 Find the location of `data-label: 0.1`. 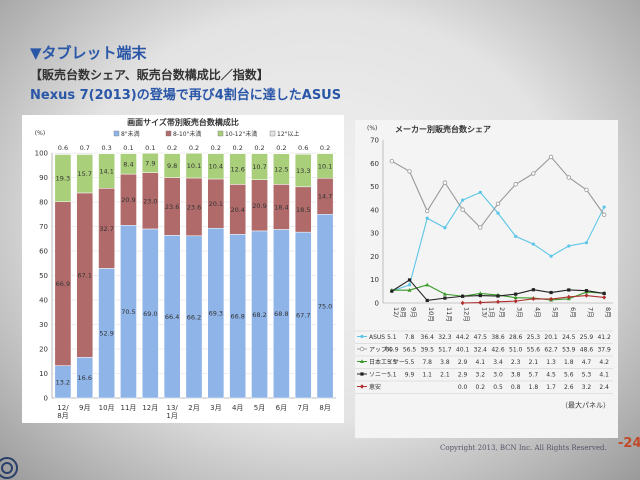

data-label: 0.1 is located at coordinates (128, 148).